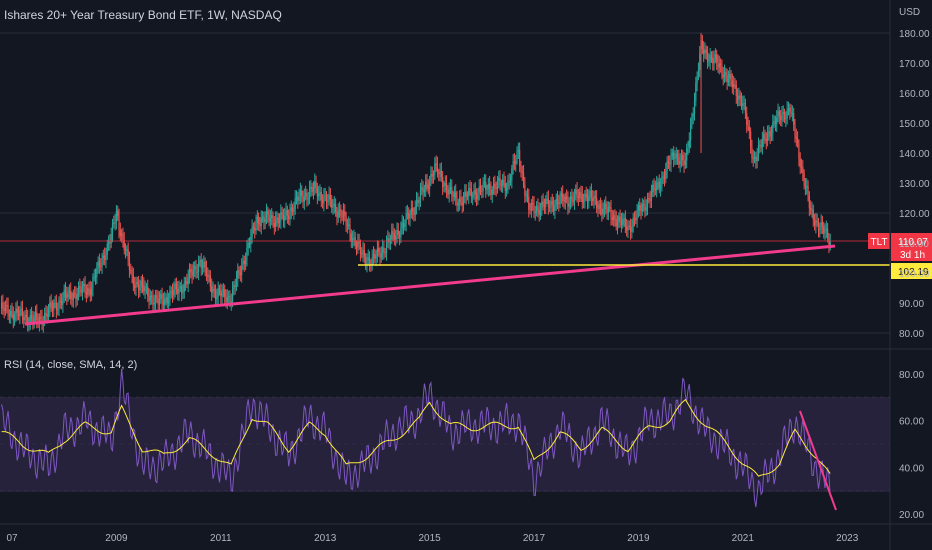 The width and height of the screenshot is (932, 550). What do you see at coordinates (116, 538) in the screenshot?
I see `time-tick-label: 2009` at bounding box center [116, 538].